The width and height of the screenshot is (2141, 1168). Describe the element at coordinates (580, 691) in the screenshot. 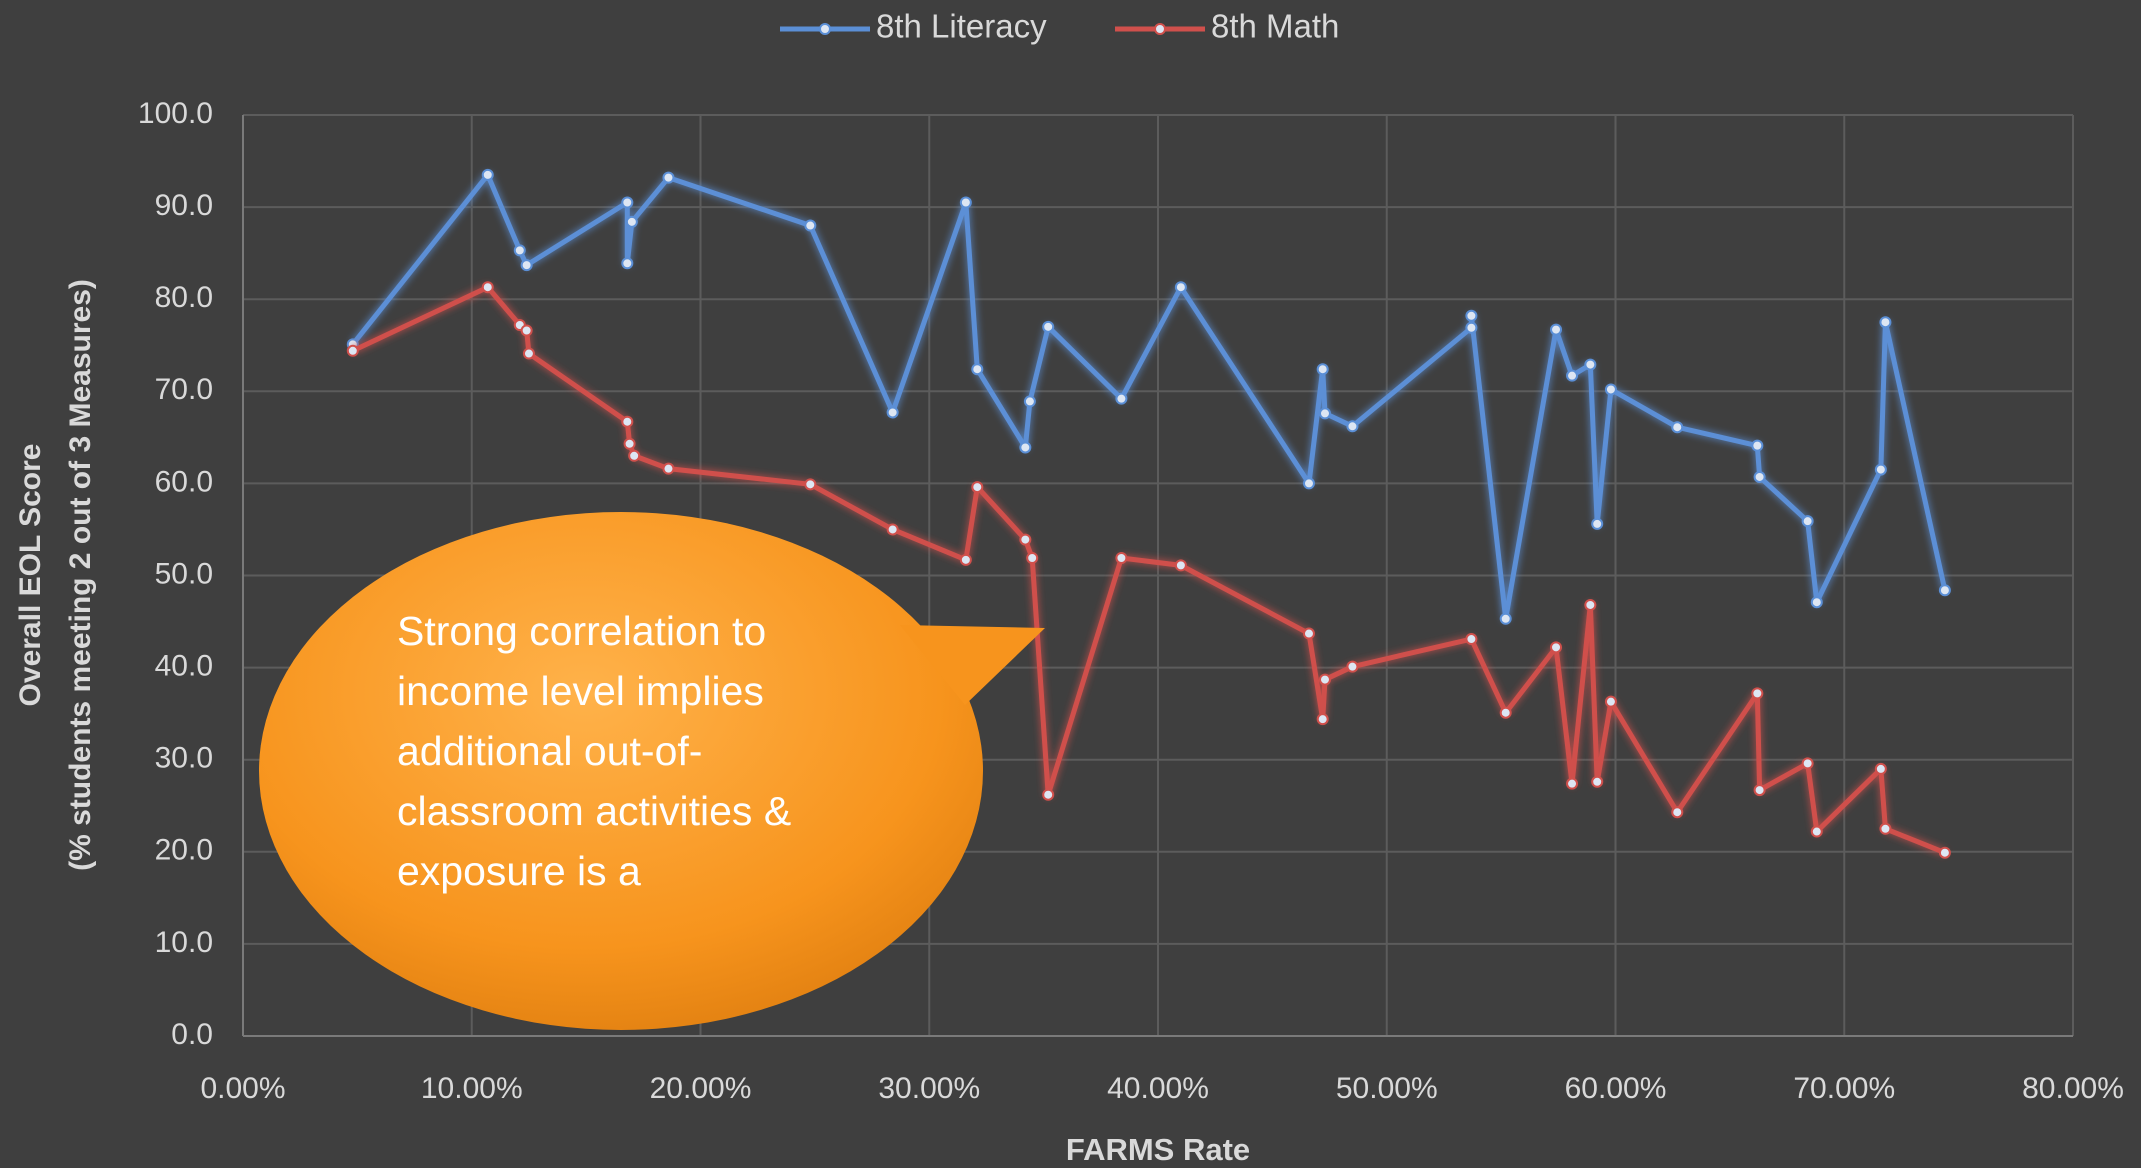

I see `callout-line: income level implies` at that location.